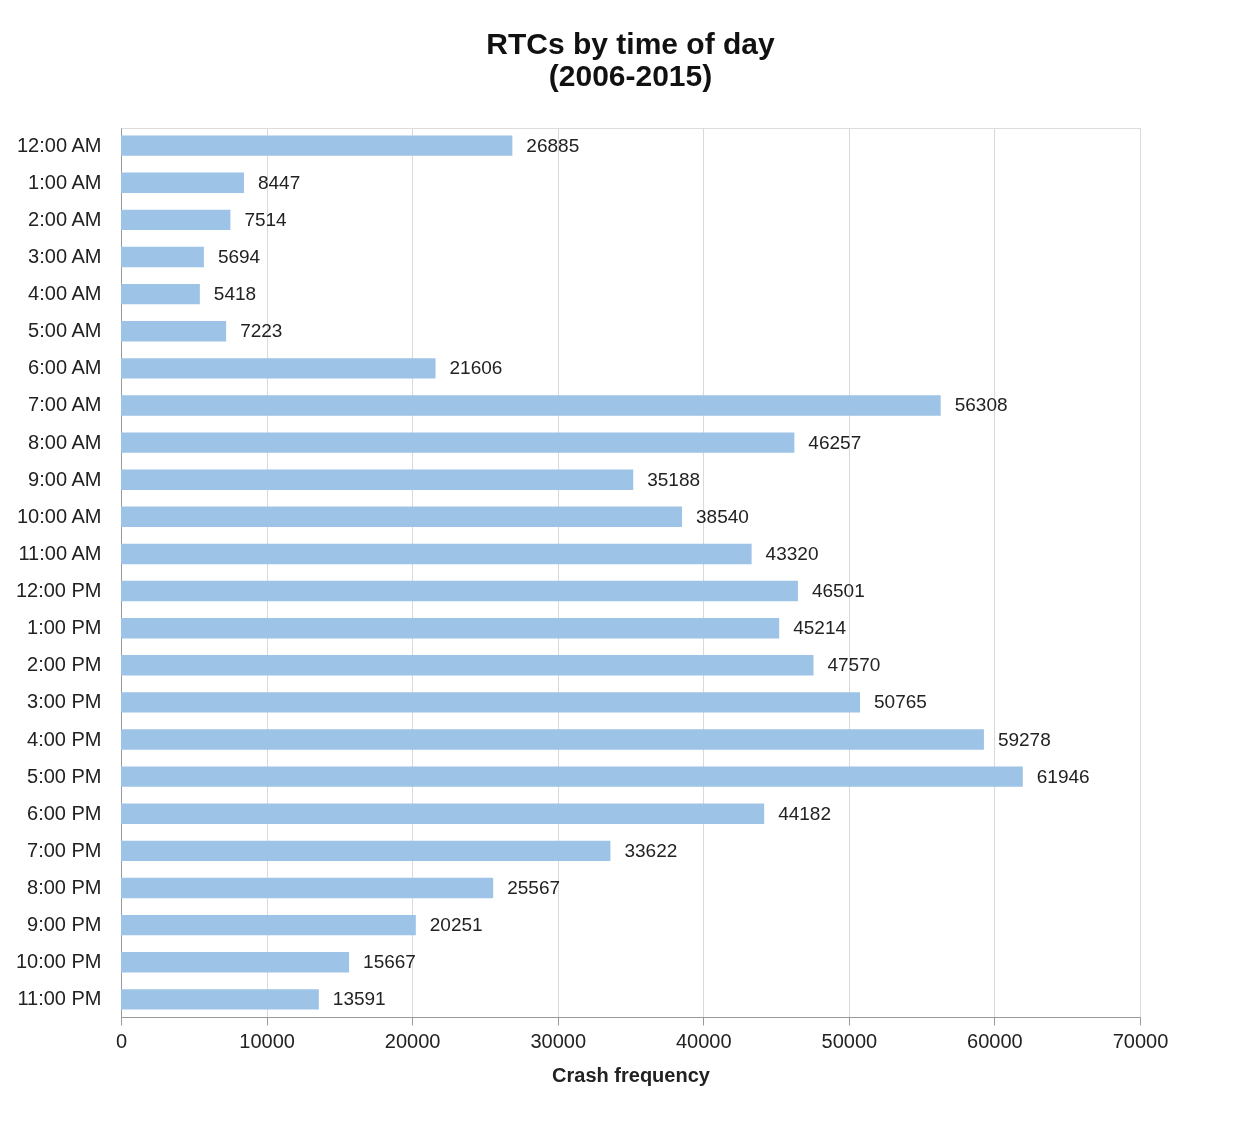  Describe the element at coordinates (631, 1074) in the screenshot. I see `x-axis-title: Crash frequency` at that location.